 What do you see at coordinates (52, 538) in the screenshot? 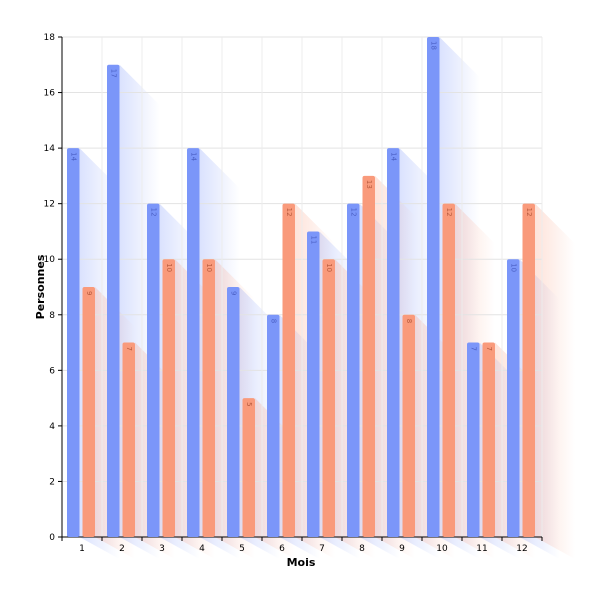
I see `y-tick-label: 0` at bounding box center [52, 538].